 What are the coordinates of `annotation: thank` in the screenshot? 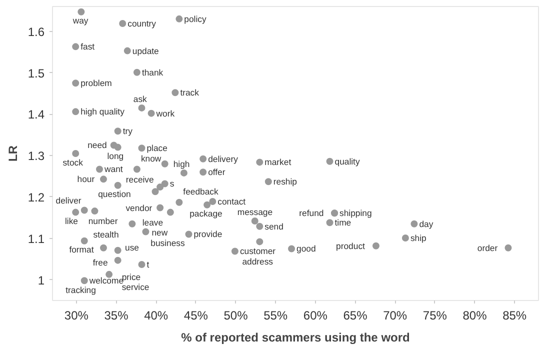 It's located at (153, 72).